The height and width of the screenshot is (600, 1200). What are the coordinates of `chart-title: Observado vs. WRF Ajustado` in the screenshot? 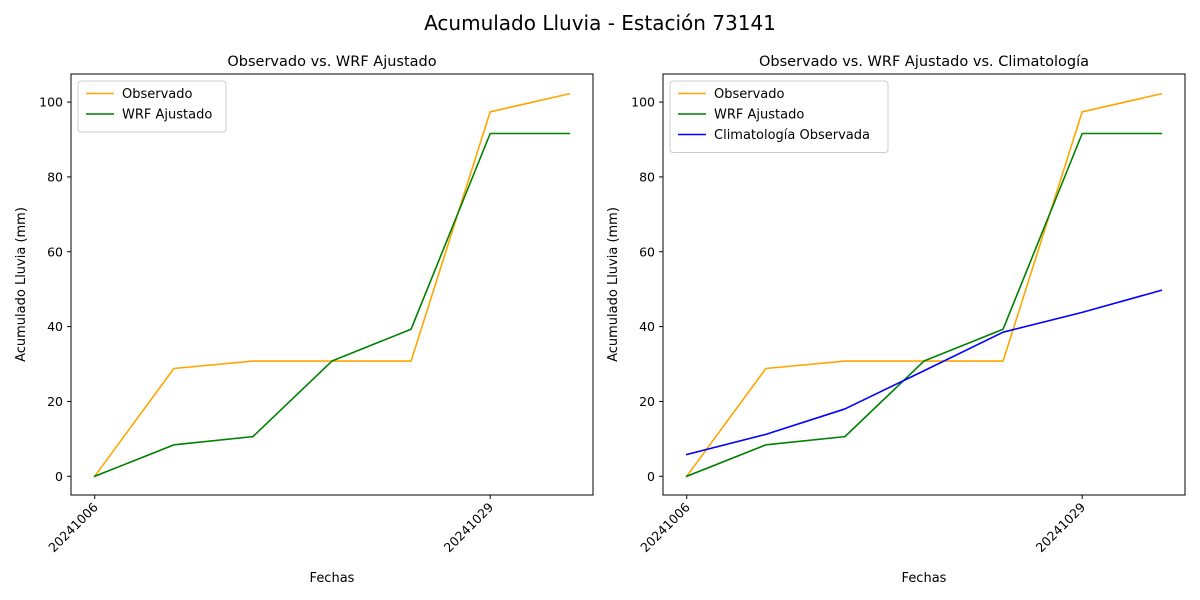 It's located at (331, 62).